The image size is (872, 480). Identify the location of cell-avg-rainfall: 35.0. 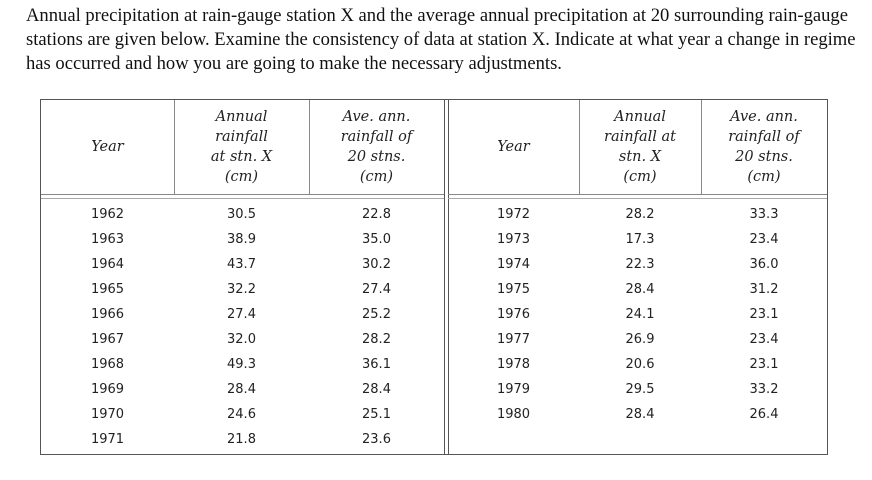
(376, 239).